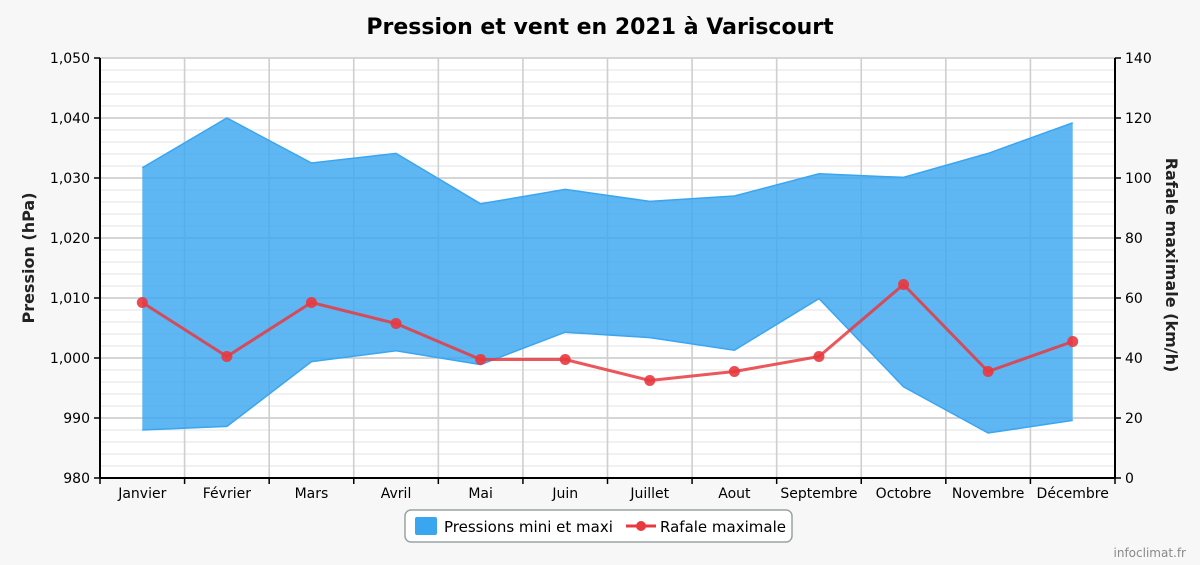  What do you see at coordinates (1138, 119) in the screenshot?
I see `y-right-tick-label: 120` at bounding box center [1138, 119].